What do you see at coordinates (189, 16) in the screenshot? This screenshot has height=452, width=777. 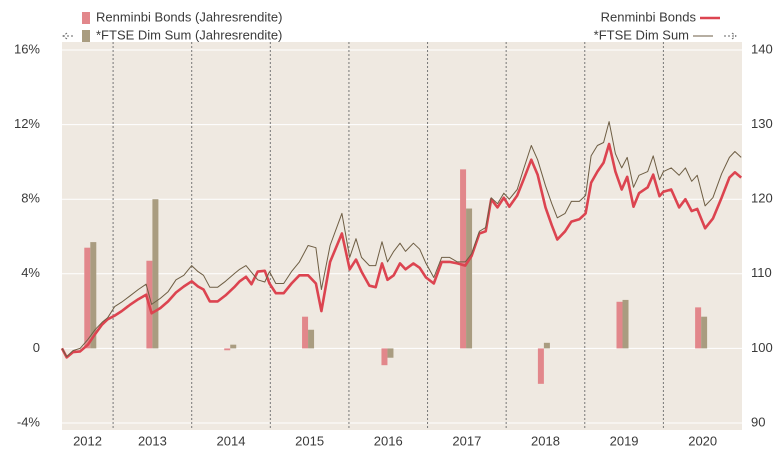 I see `legend-label: Renminbi Bonds (Jahresrendite)` at bounding box center [189, 16].